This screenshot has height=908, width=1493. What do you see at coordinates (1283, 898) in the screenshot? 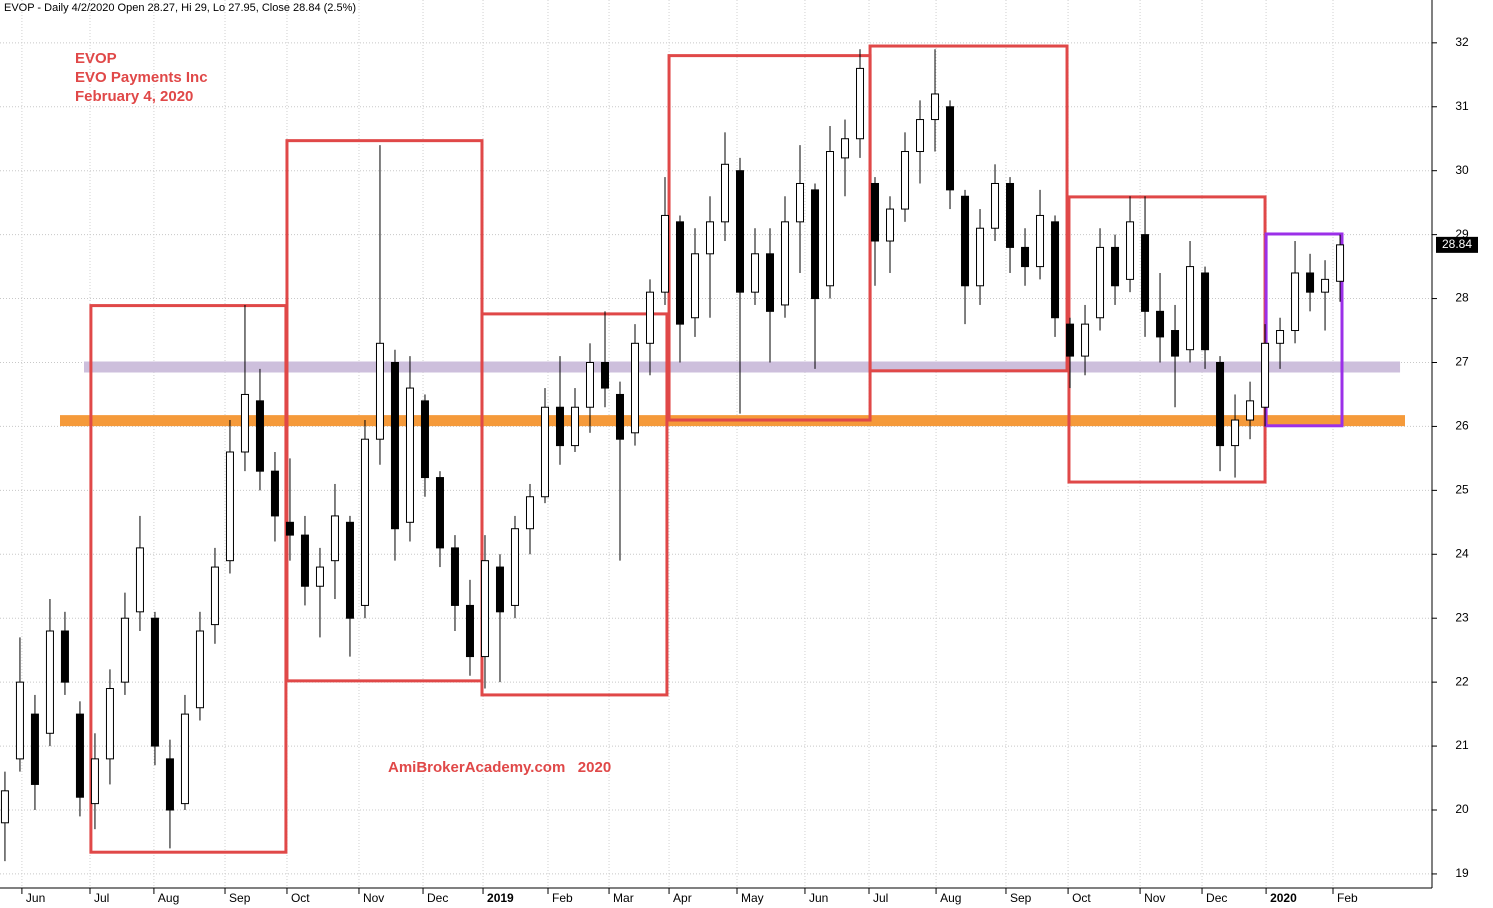
I see `x-tick-label: 2020` at bounding box center [1283, 898].